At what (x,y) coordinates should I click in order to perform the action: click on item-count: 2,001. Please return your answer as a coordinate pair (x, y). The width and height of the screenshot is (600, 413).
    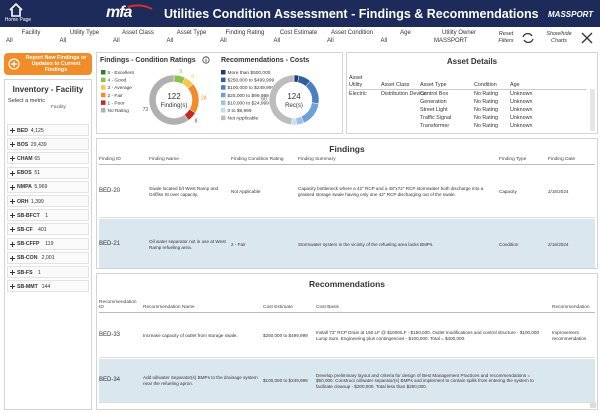
    Looking at the image, I should click on (48, 258).